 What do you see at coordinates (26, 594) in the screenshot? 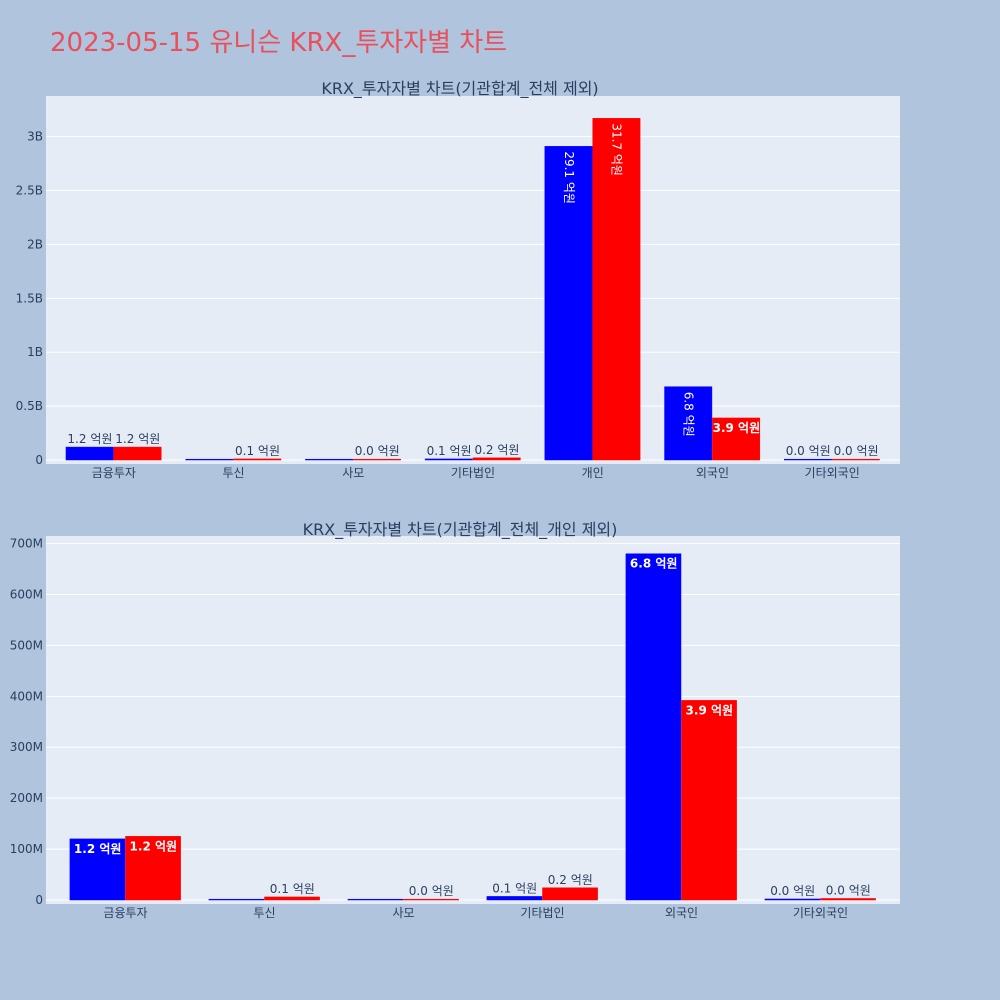
I see `y-tick-label: 600M` at bounding box center [26, 594].